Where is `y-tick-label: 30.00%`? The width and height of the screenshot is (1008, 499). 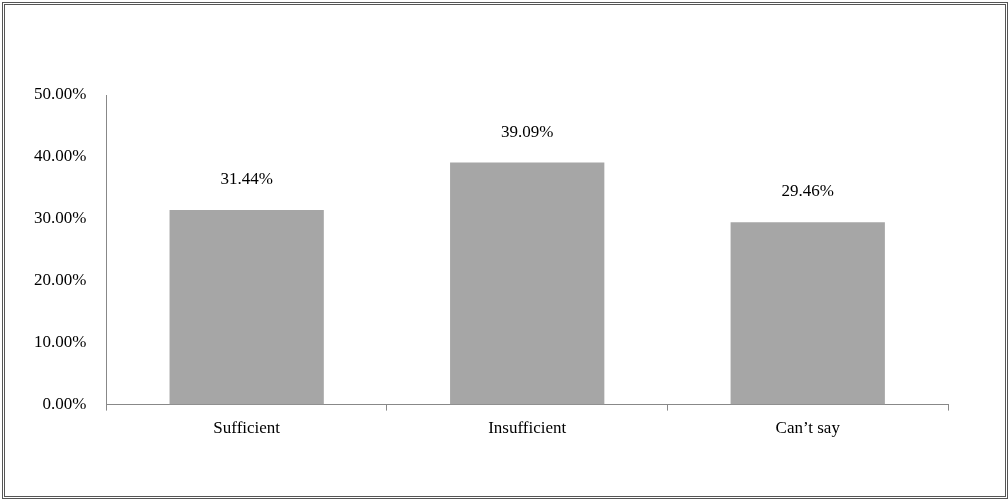 y-tick-label: 30.00% is located at coordinates (60, 218).